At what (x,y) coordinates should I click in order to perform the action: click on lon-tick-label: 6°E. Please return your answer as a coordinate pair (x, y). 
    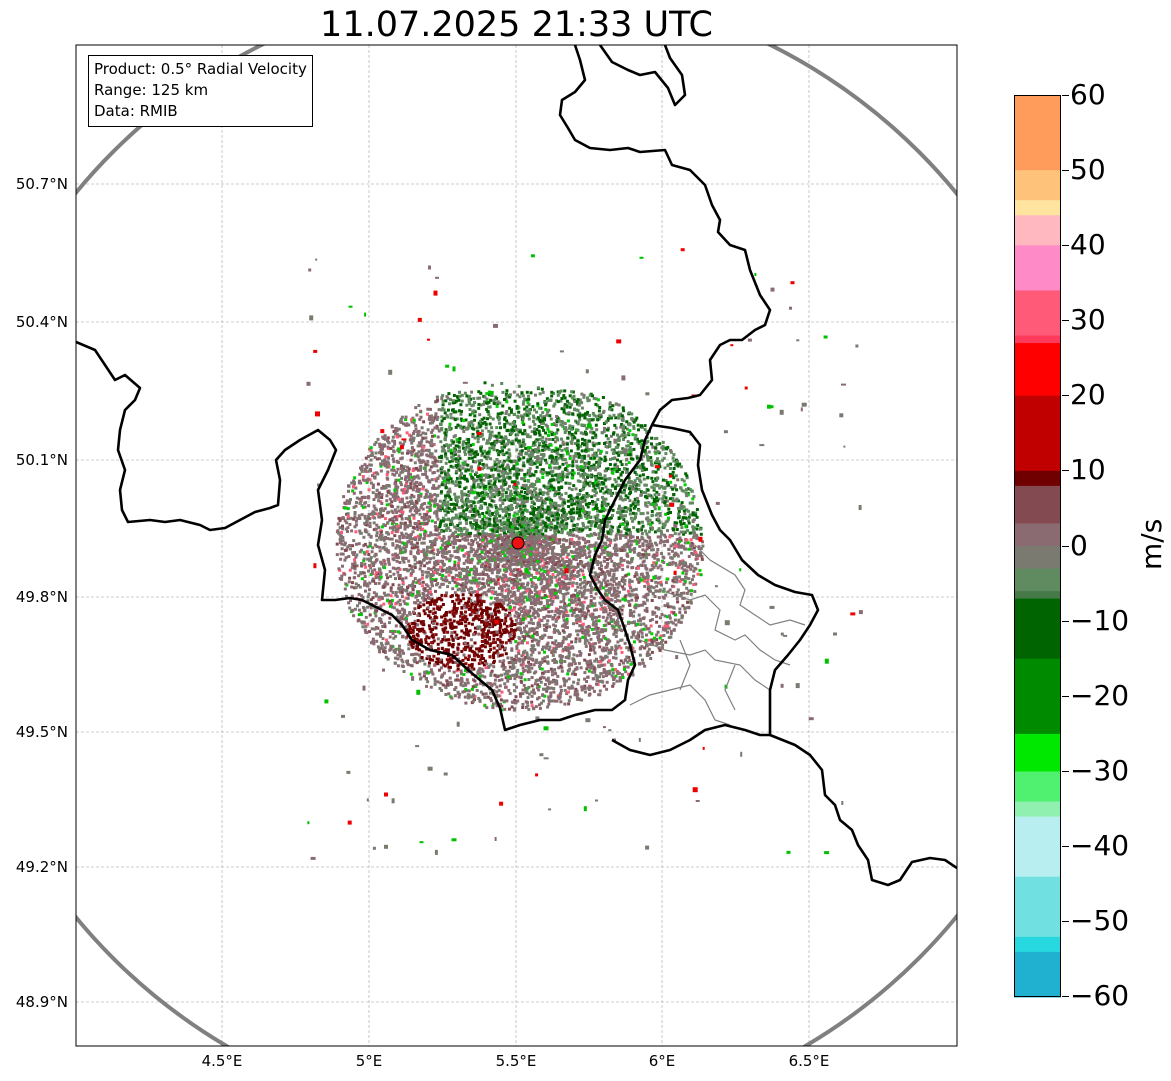
    Looking at the image, I should click on (662, 1061).